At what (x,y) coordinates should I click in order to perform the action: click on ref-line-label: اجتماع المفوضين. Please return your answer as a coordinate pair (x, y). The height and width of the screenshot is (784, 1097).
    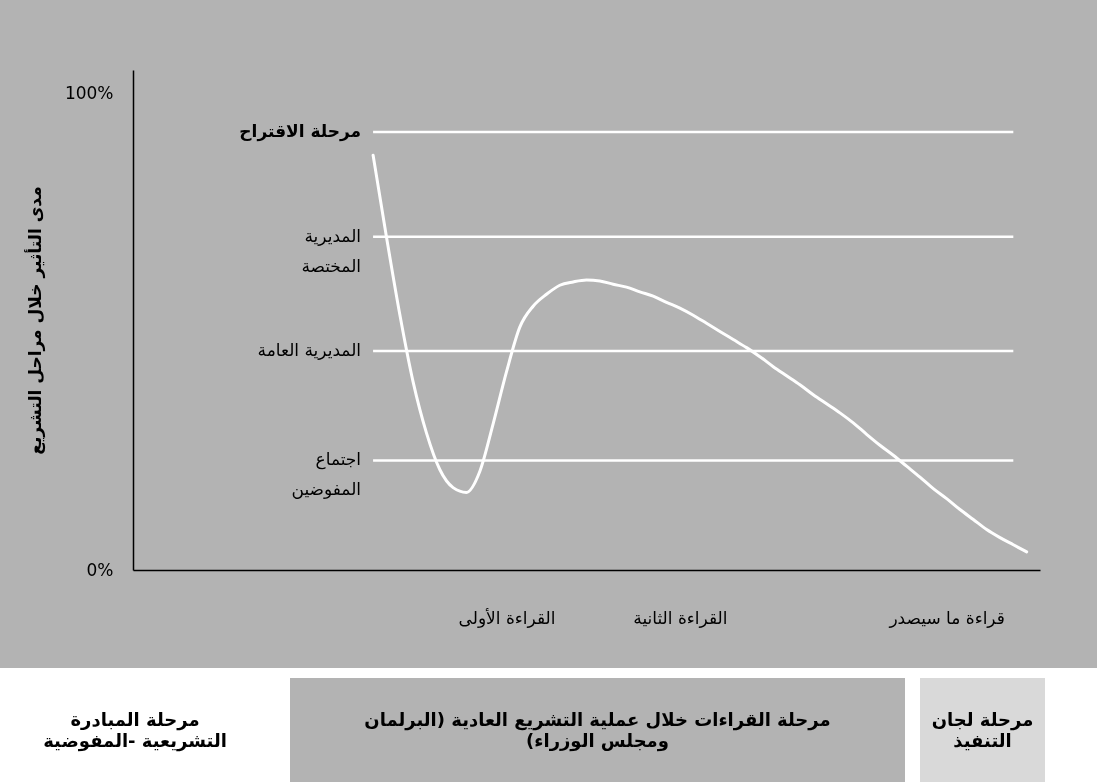
    Looking at the image, I should click on (326, 474).